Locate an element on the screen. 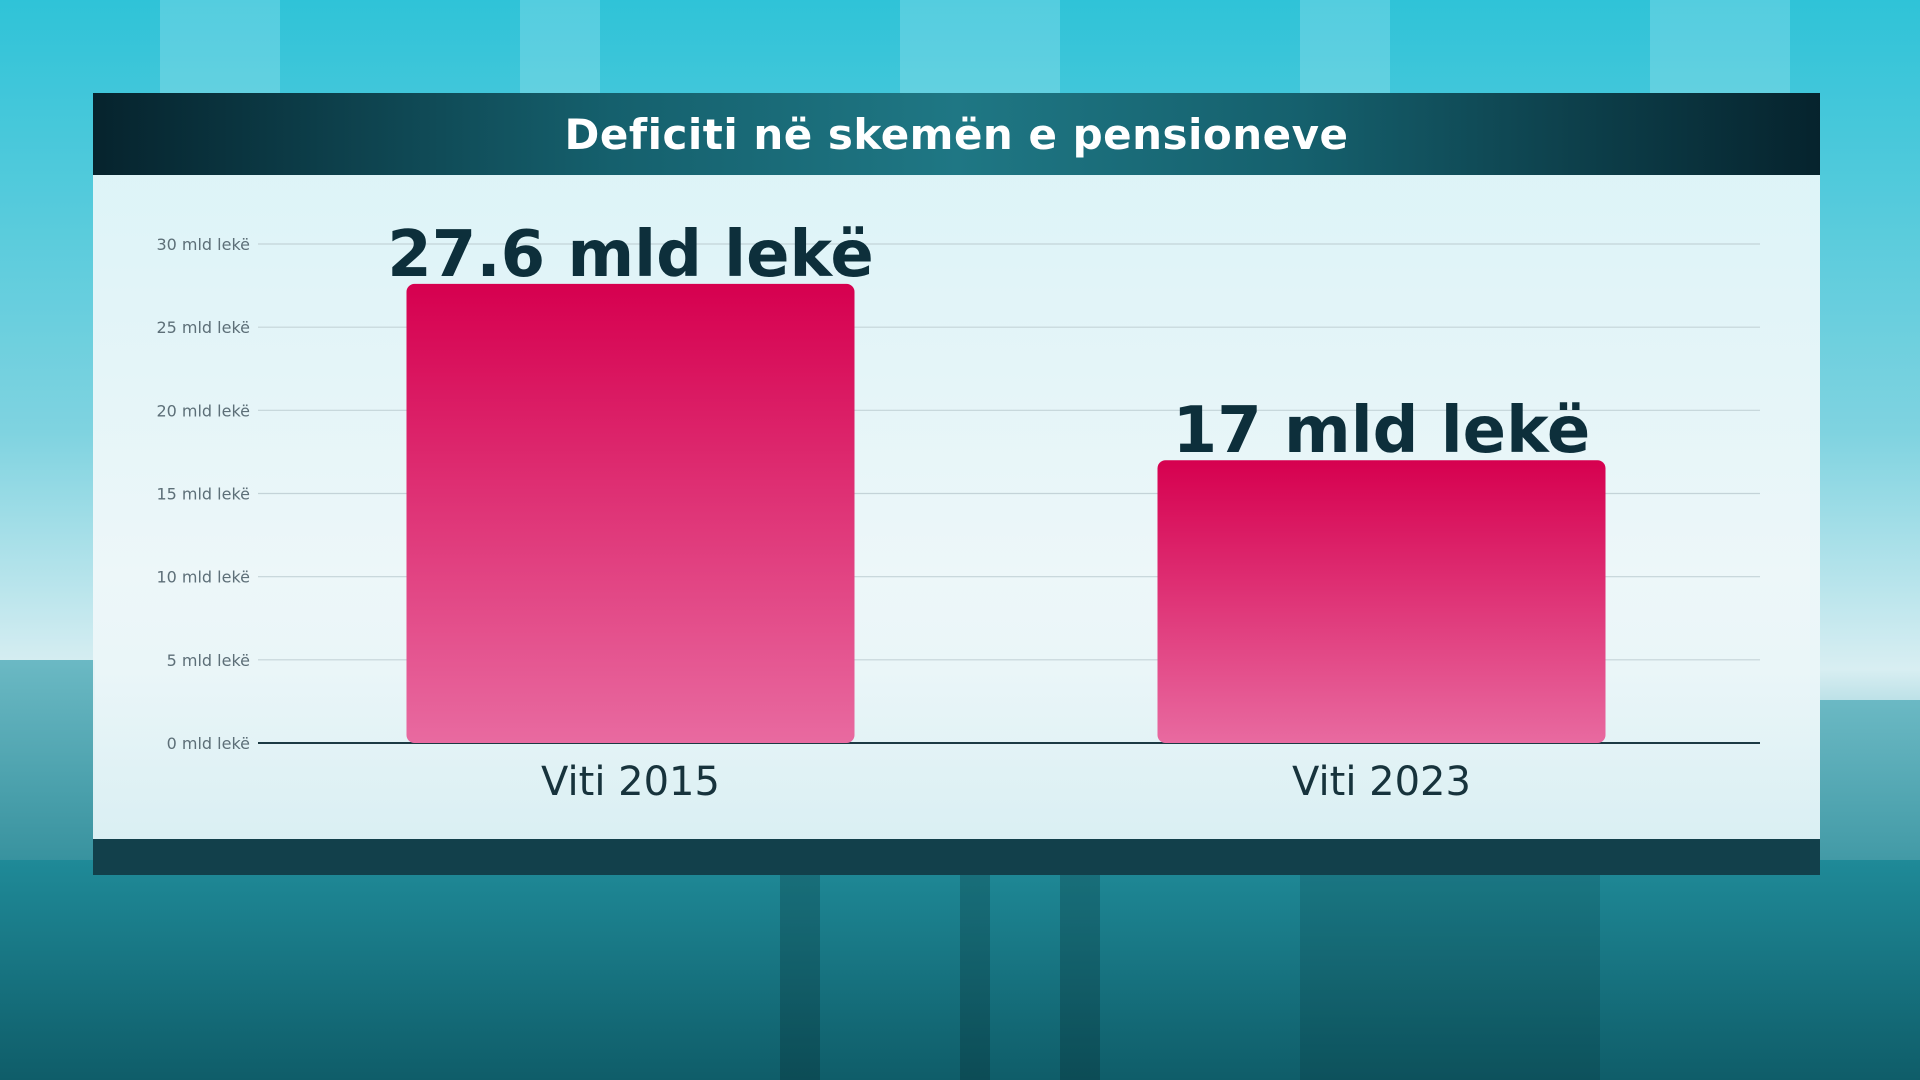 Image resolution: width=1920 pixels, height=1080 pixels. y-tick-label: 15 mld lekë is located at coordinates (203, 494).